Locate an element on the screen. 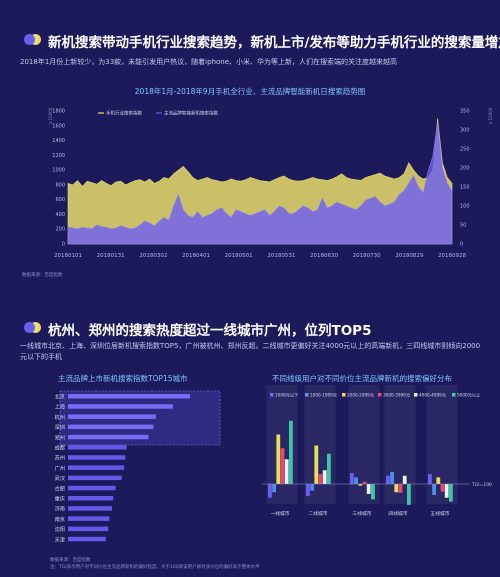 This screenshot has height=577, width=500. city-label: 天津 is located at coordinates (60, 539).